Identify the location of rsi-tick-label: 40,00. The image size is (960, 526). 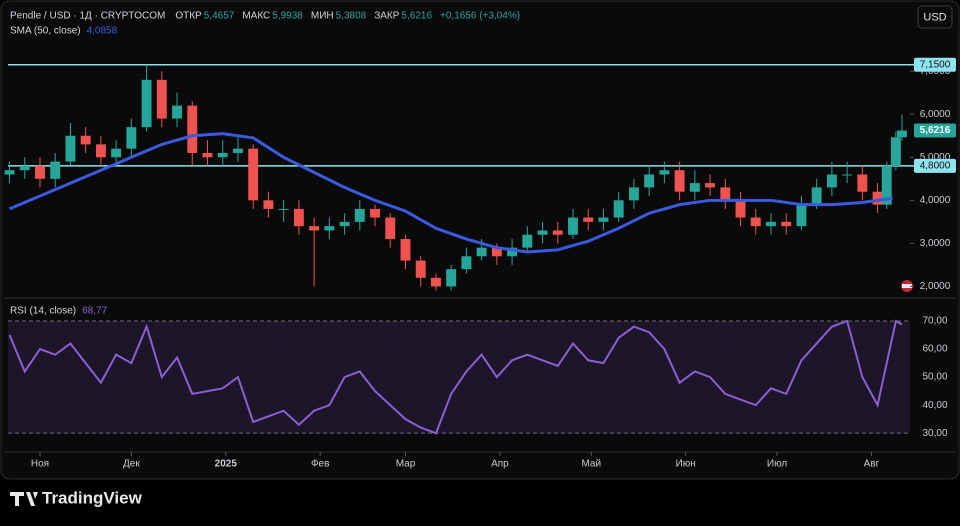
(934, 405).